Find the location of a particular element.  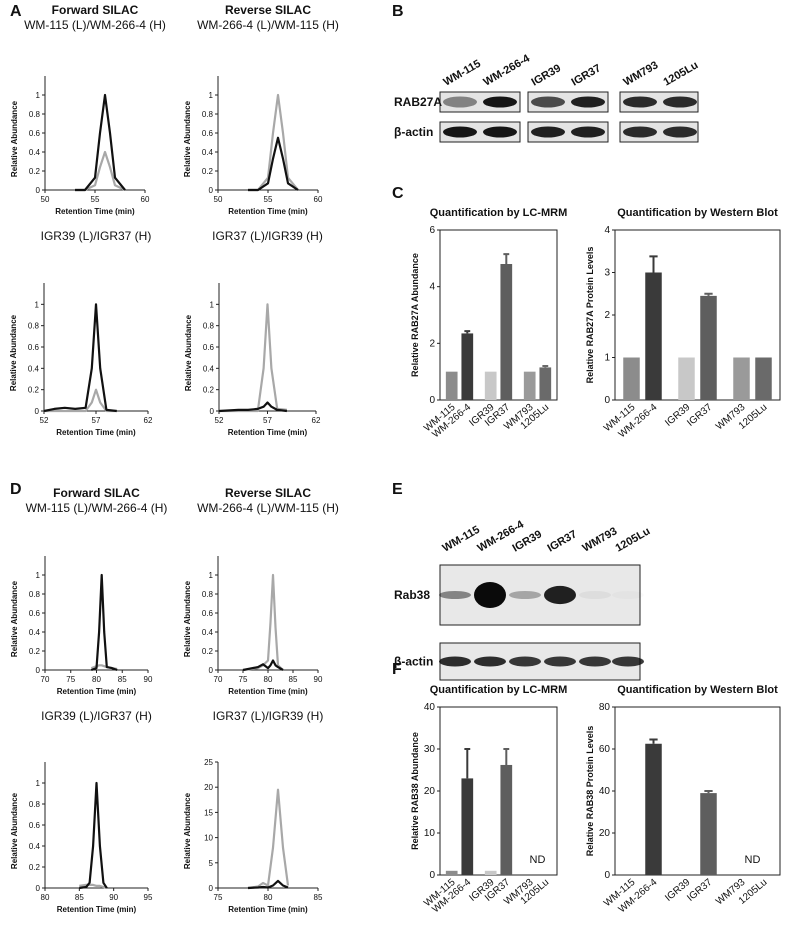

y-tick-label: 6 is located at coordinates (432, 230).